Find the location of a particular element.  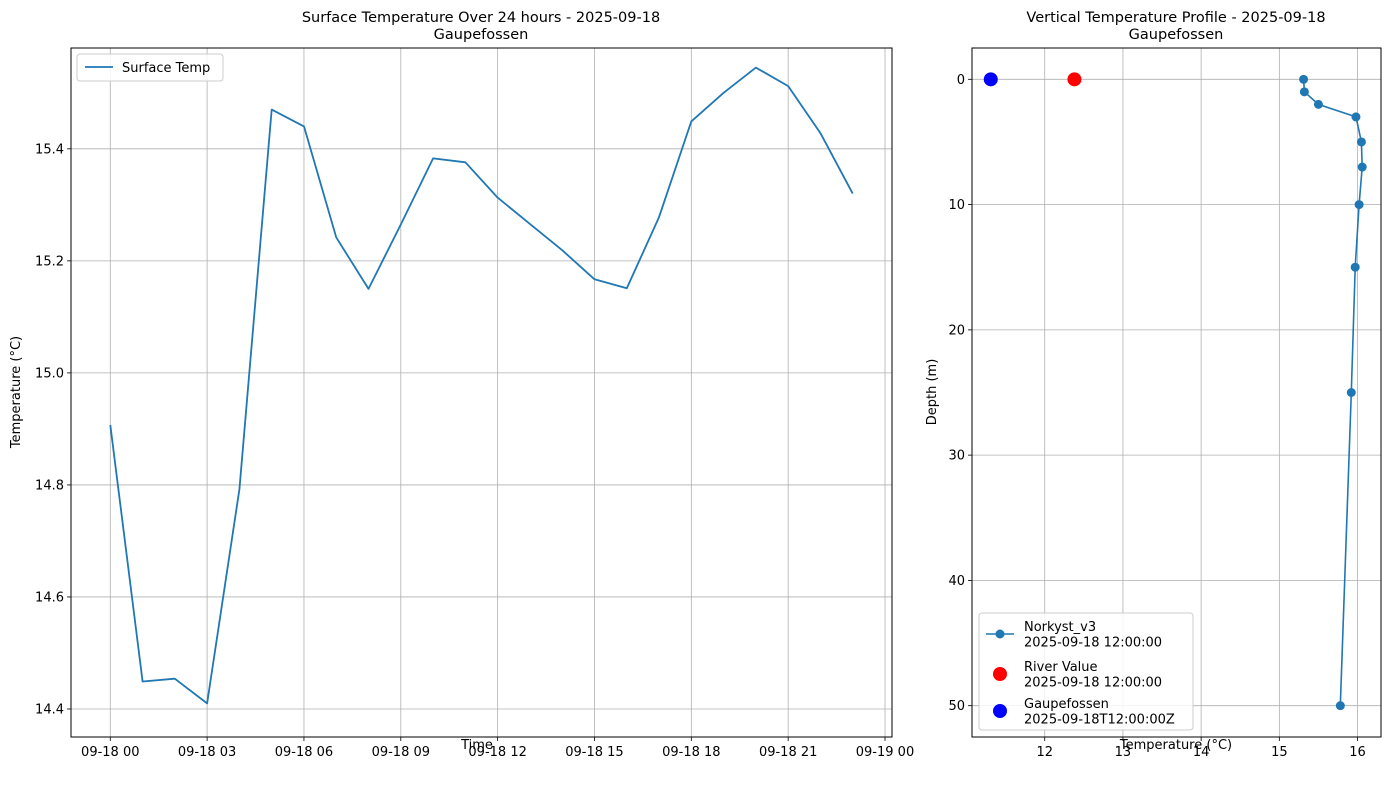

chart2-legend-box is located at coordinates (1086, 671).